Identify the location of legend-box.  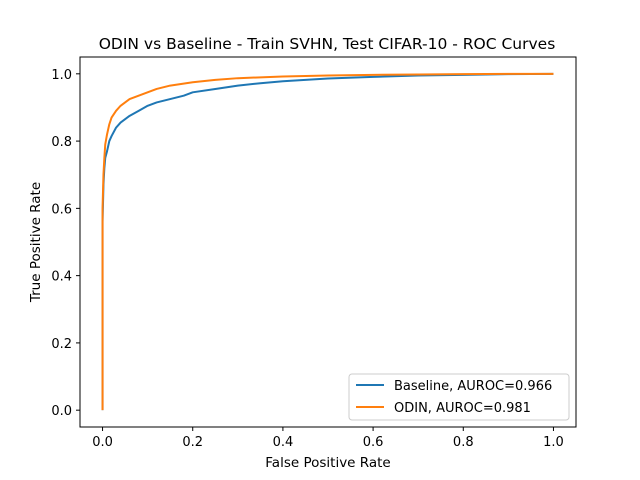
(459, 397).